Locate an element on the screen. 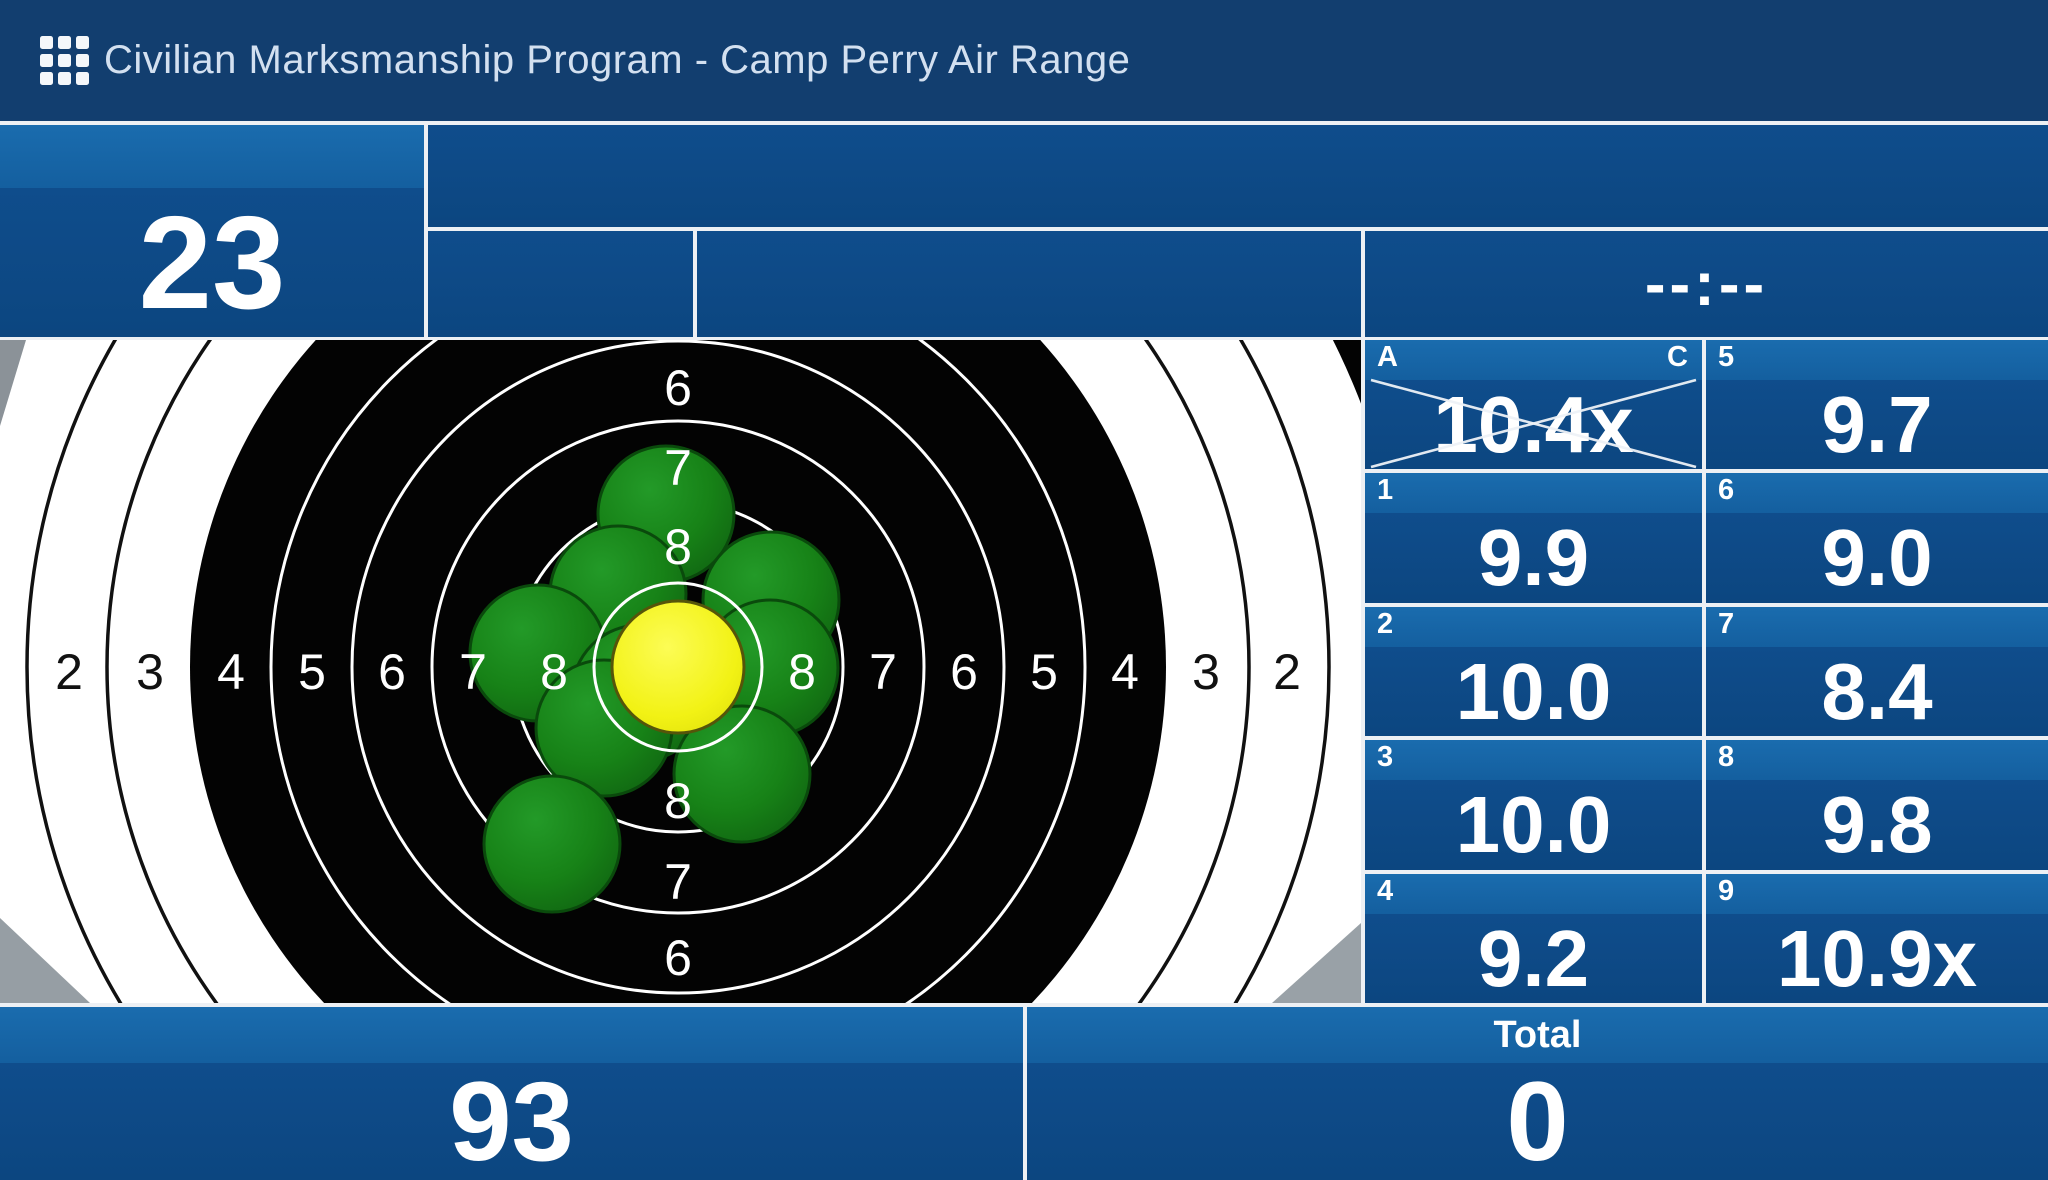 The width and height of the screenshot is (2048, 1180). total-panel: Total 0 is located at coordinates (1537, 1093).